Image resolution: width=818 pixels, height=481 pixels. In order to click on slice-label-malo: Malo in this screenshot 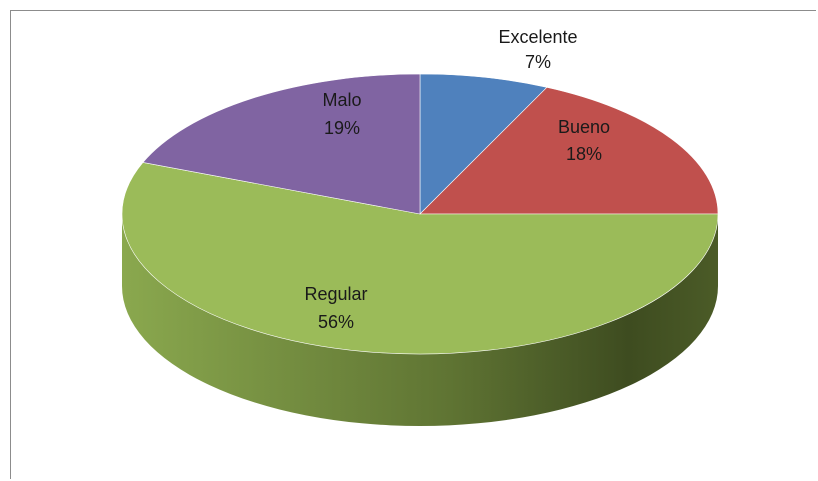, I will do `click(341, 100)`.